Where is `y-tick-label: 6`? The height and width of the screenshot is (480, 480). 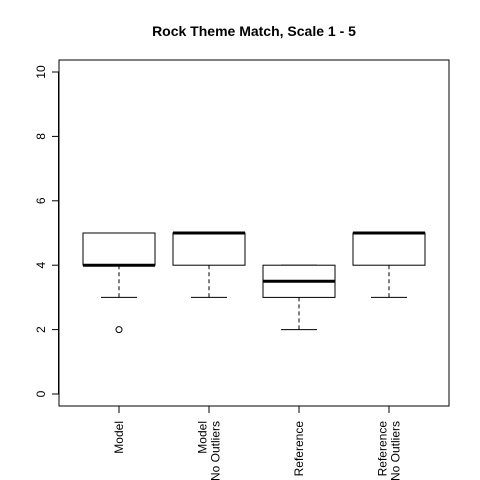 y-tick-label: 6 is located at coordinates (41, 200).